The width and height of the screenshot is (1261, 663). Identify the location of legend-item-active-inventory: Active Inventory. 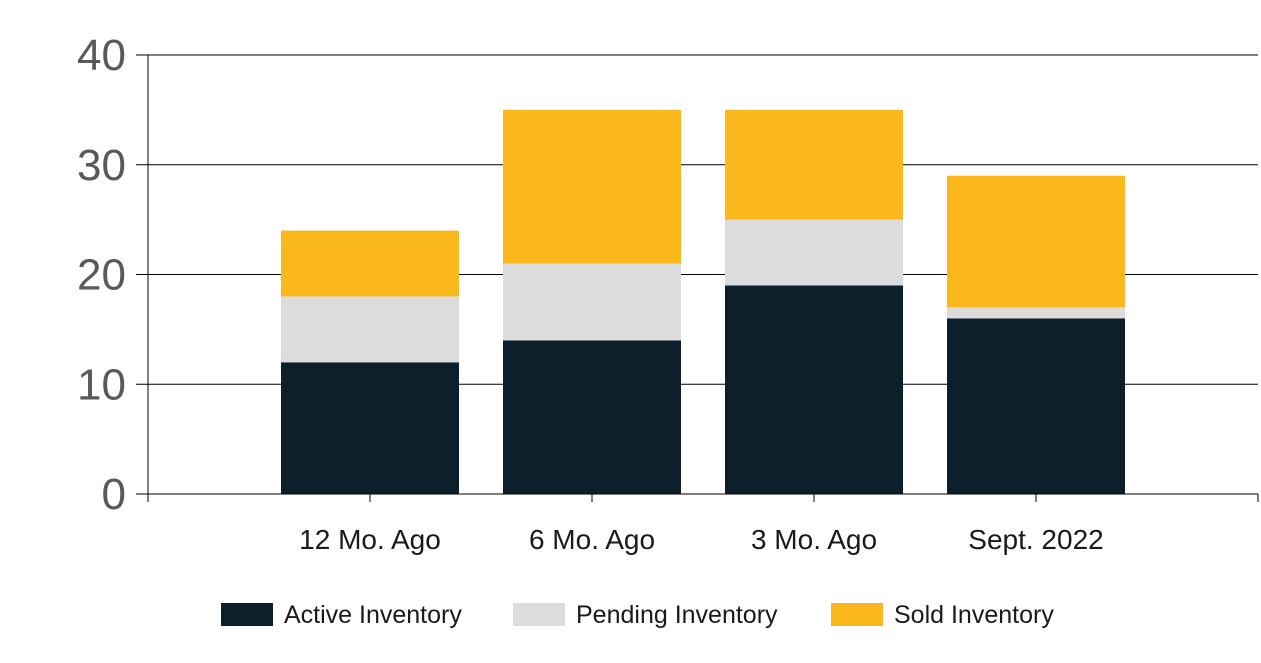
(341, 615).